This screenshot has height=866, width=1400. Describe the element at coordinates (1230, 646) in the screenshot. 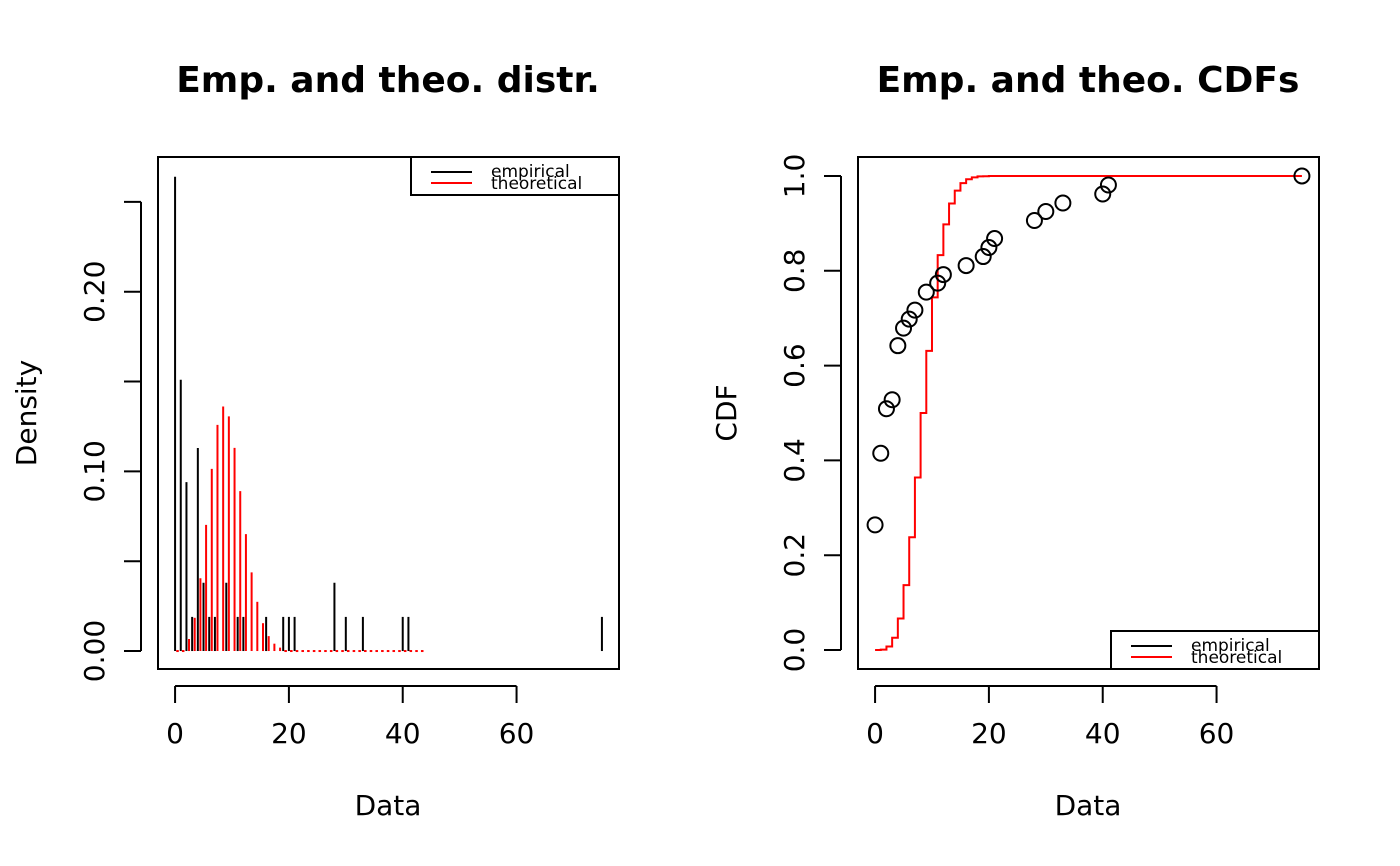

I see `cdf-legend-empirical-label: empirical` at that location.